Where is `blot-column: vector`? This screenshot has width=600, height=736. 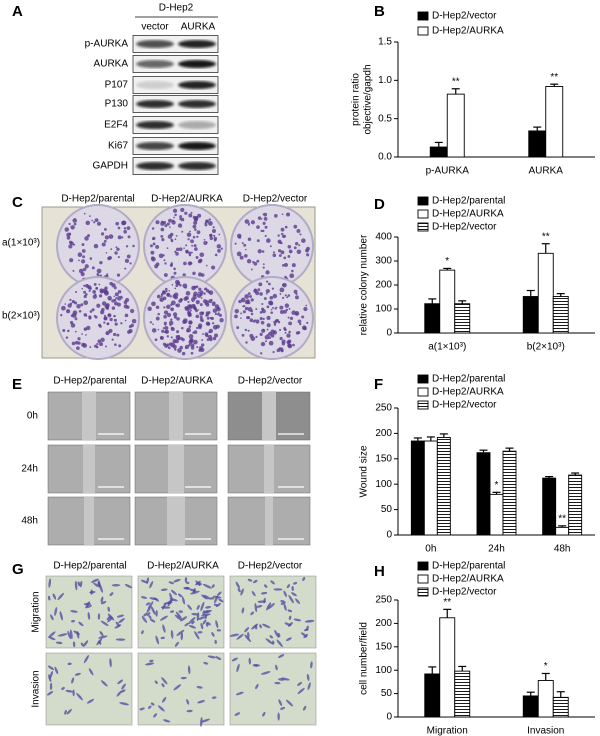 blot-column: vector is located at coordinates (155, 27).